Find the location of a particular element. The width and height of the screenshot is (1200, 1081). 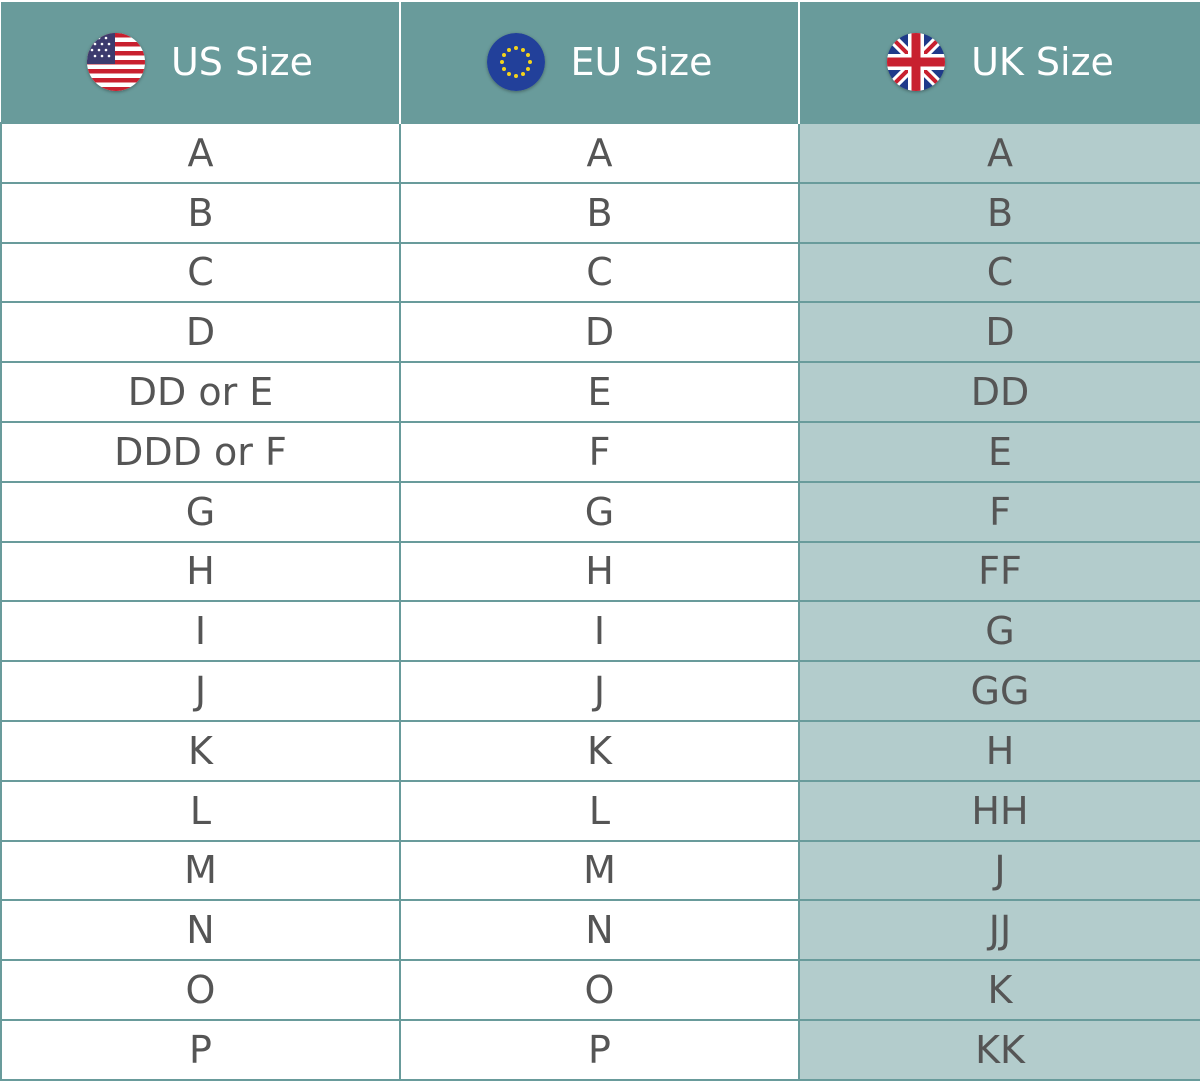

us-flag-icon is located at coordinates (115, 62).